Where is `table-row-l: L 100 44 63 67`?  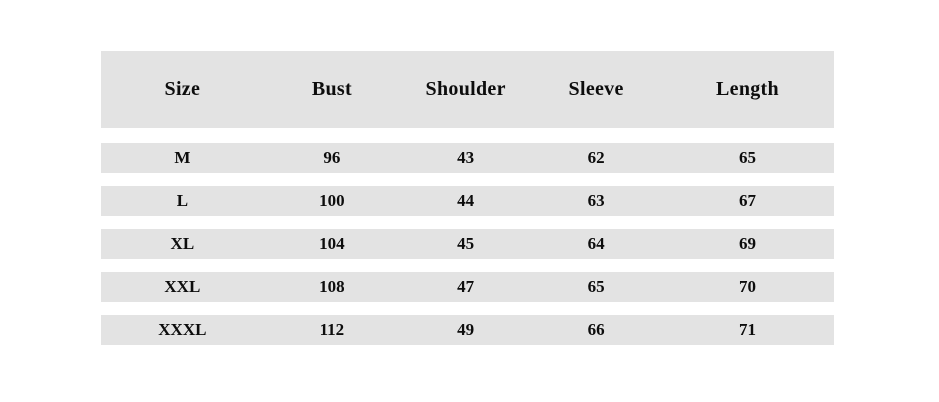 table-row-l: L 100 44 63 67 is located at coordinates (467, 201).